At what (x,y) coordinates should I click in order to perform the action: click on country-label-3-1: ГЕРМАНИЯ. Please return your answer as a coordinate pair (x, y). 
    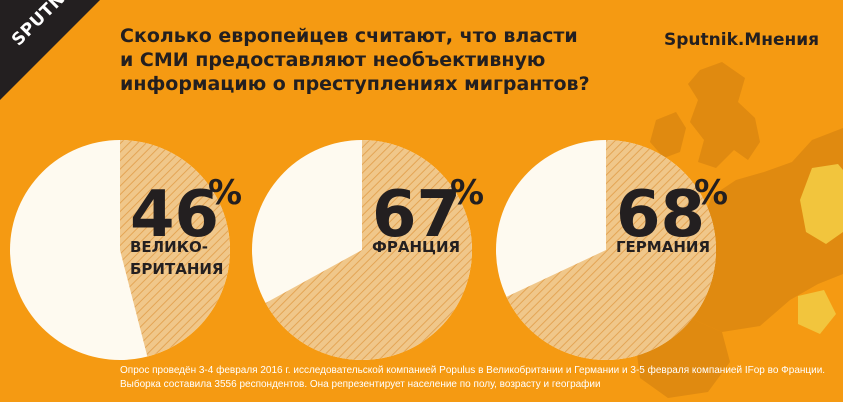
    Looking at the image, I should click on (663, 247).